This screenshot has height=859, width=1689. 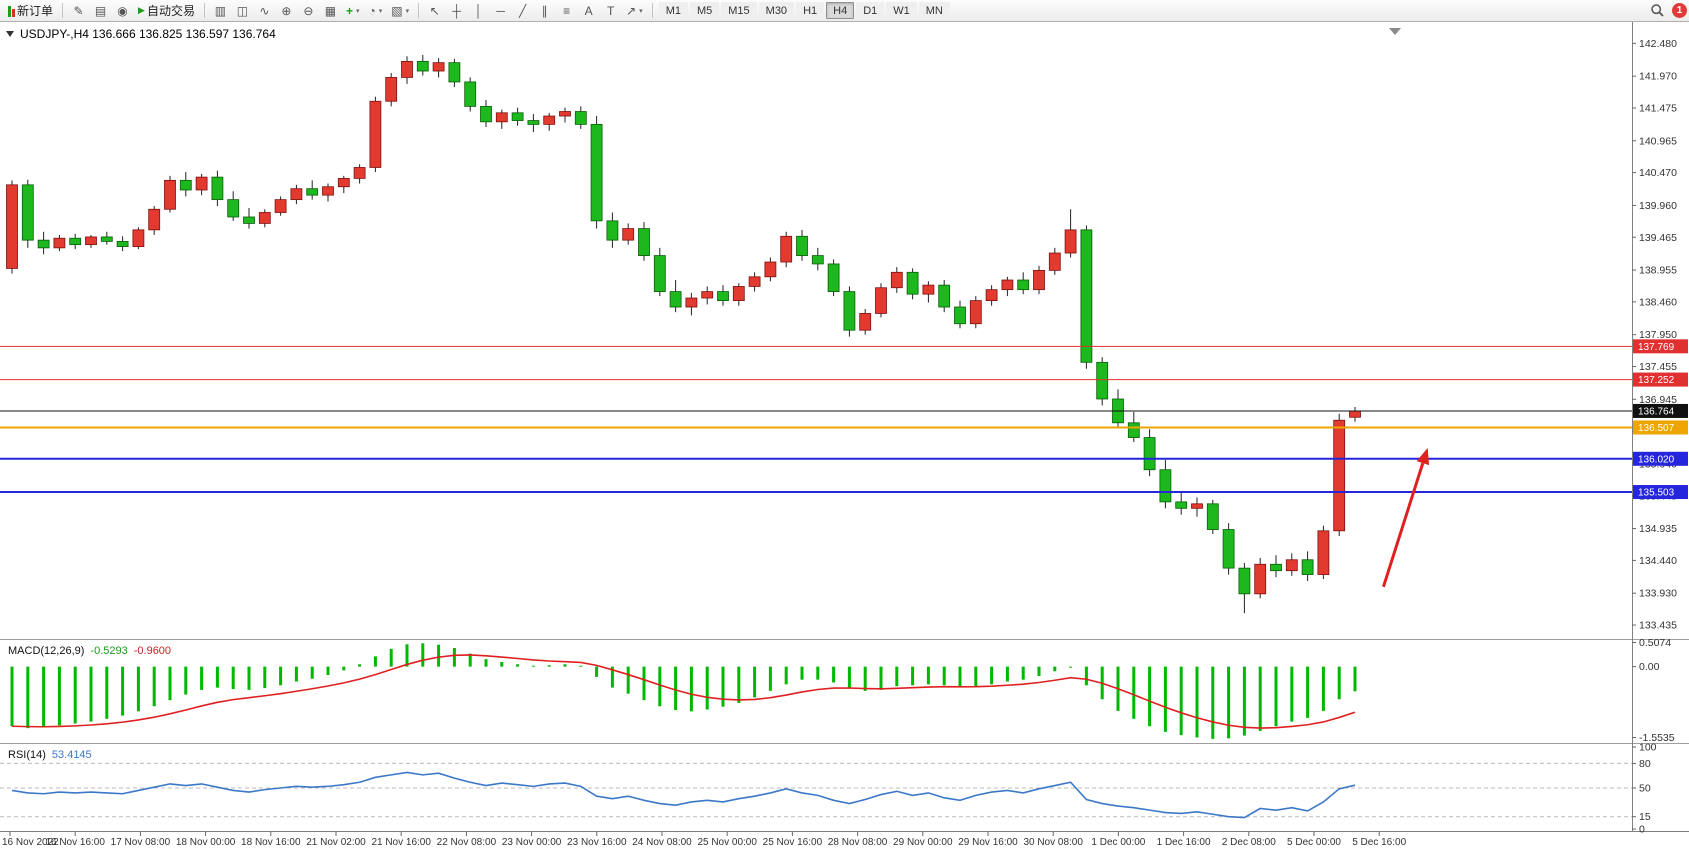 What do you see at coordinates (870, 10) in the screenshot?
I see `timeframe-d1-button: D1` at bounding box center [870, 10].